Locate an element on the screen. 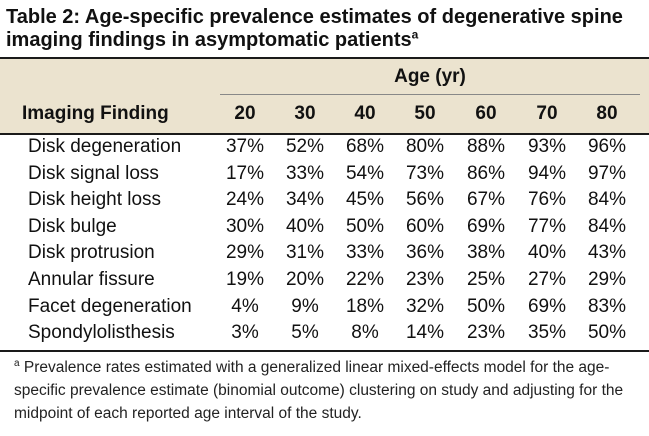 This screenshot has height=436, width=649. row-label: Disk height loss is located at coordinates (95, 200).